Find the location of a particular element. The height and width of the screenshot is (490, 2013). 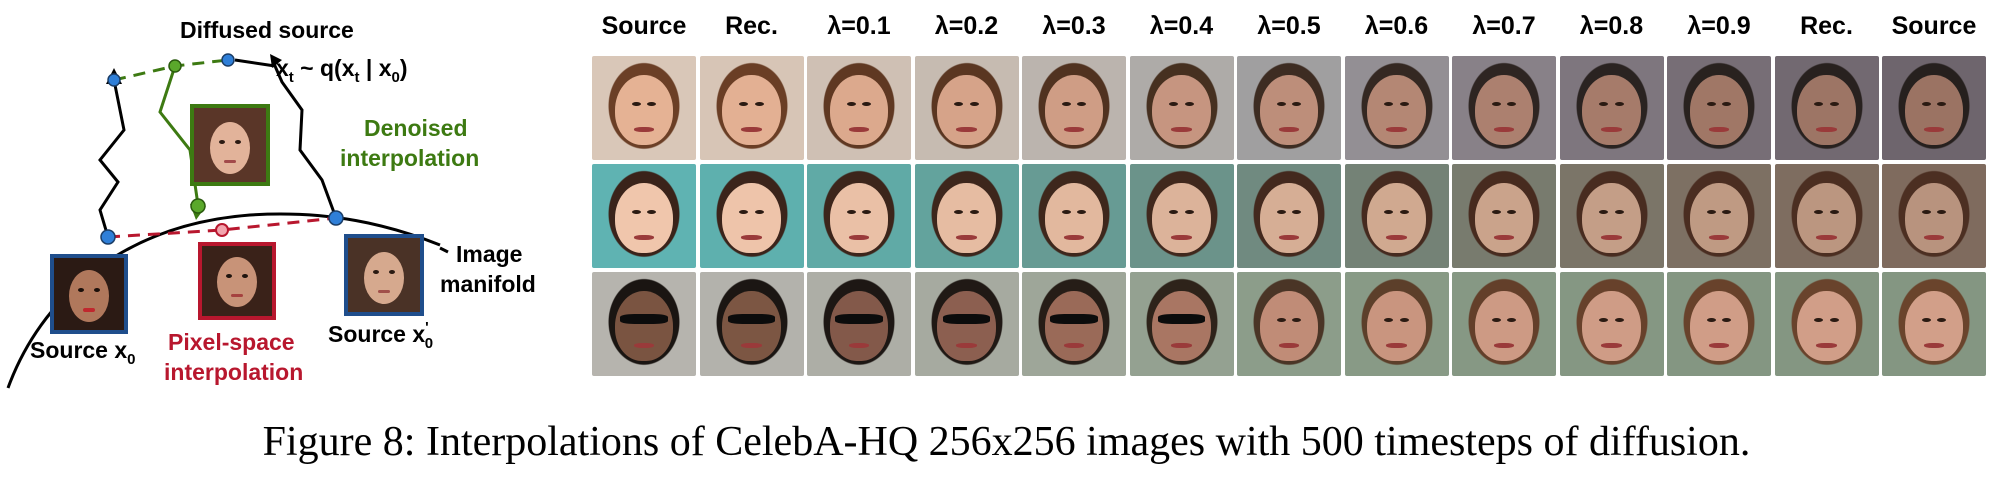

source-x0-prime-thumbnail is located at coordinates (384, 275).